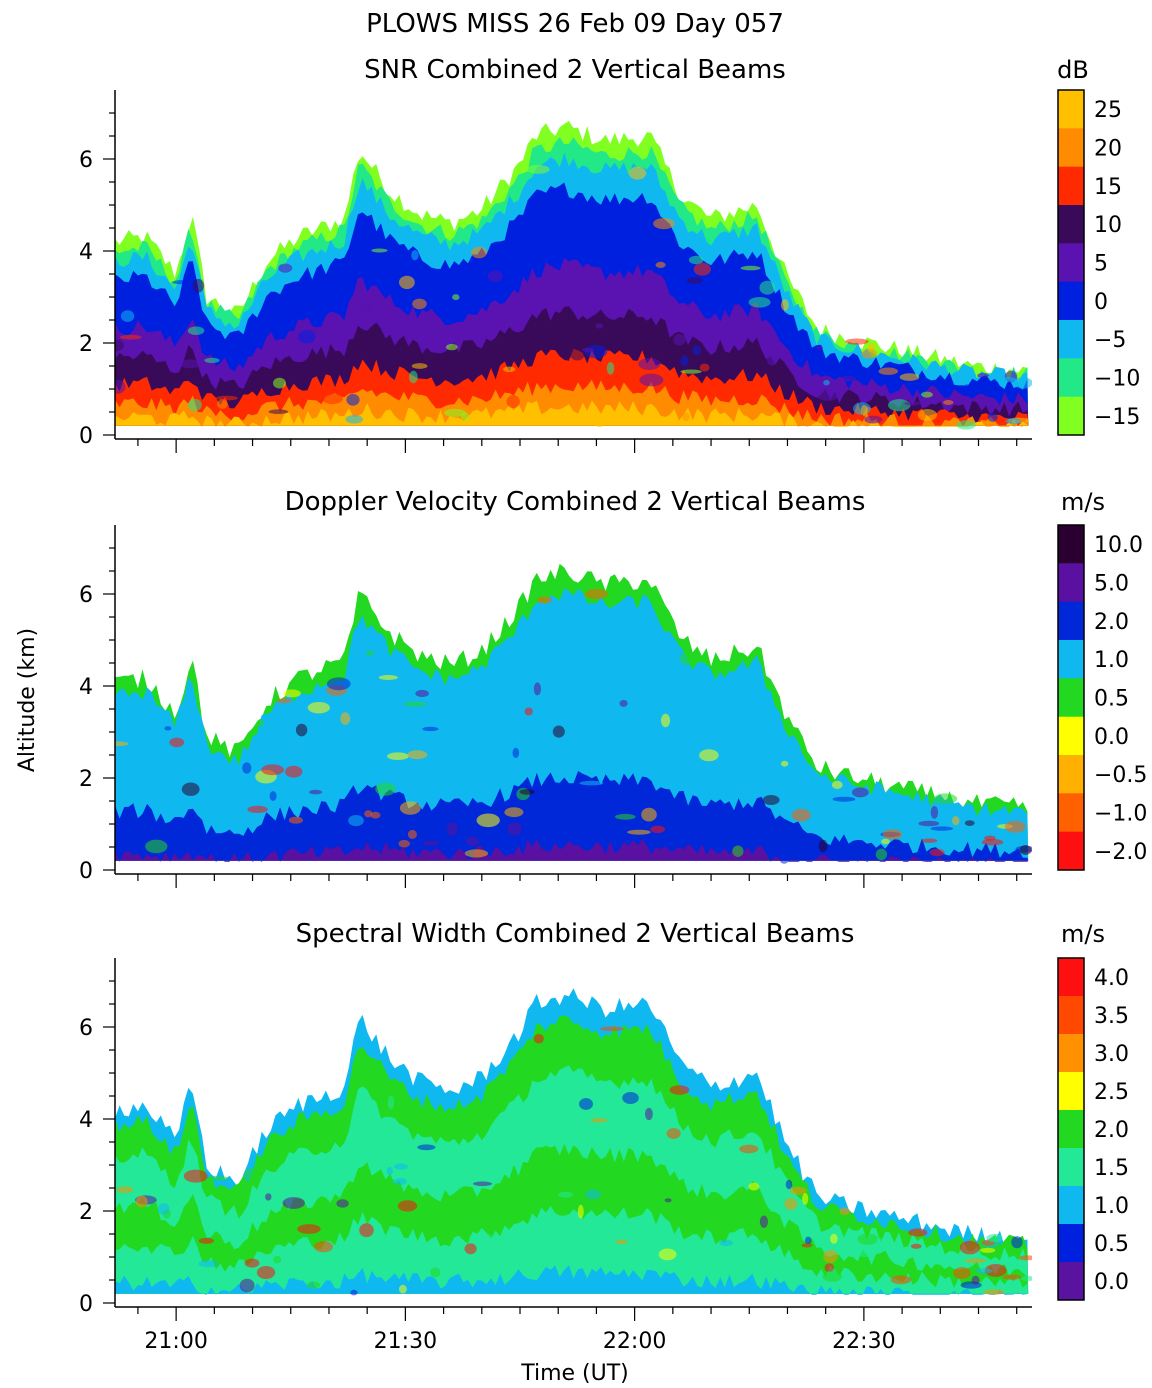  What do you see at coordinates (1111, 622) in the screenshot?
I see `colorbar-tick-label: 2.0` at bounding box center [1111, 622].